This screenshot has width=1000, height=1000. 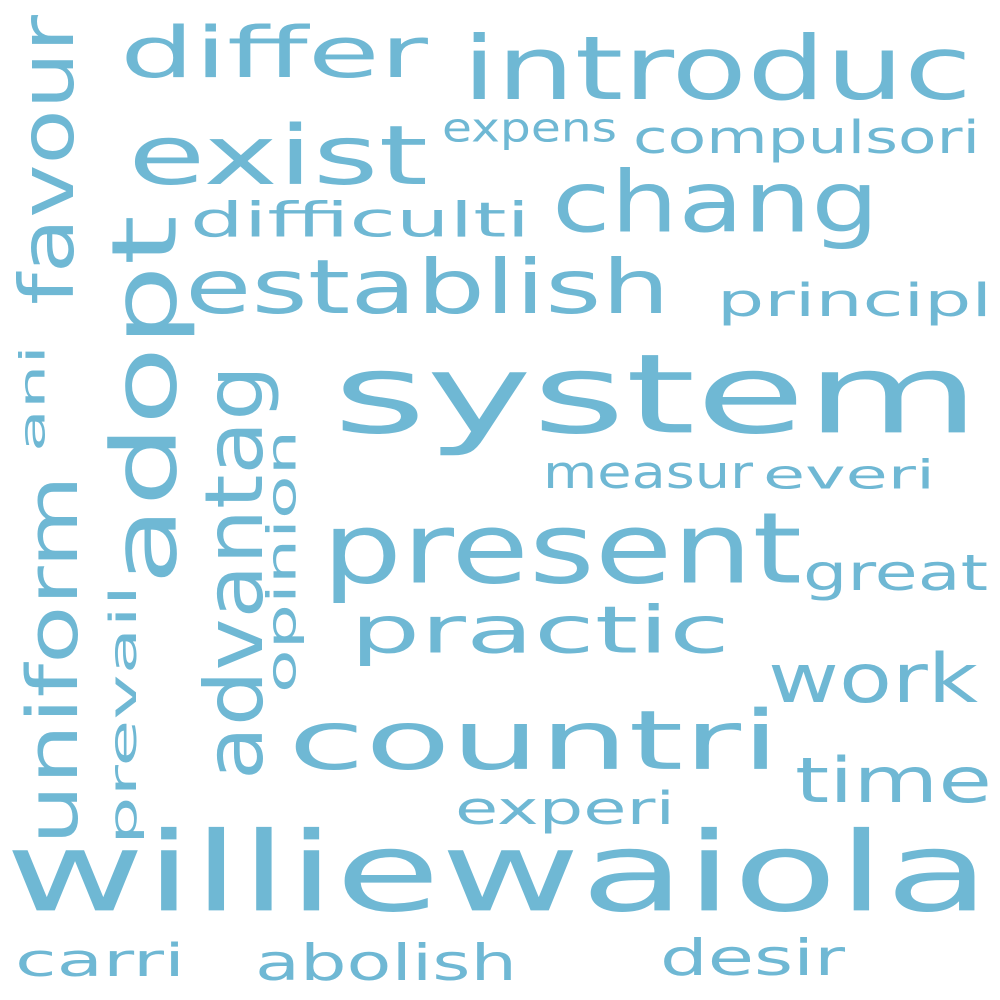 What do you see at coordinates (565, 808) in the screenshot?
I see `word-experi: experi` at bounding box center [565, 808].